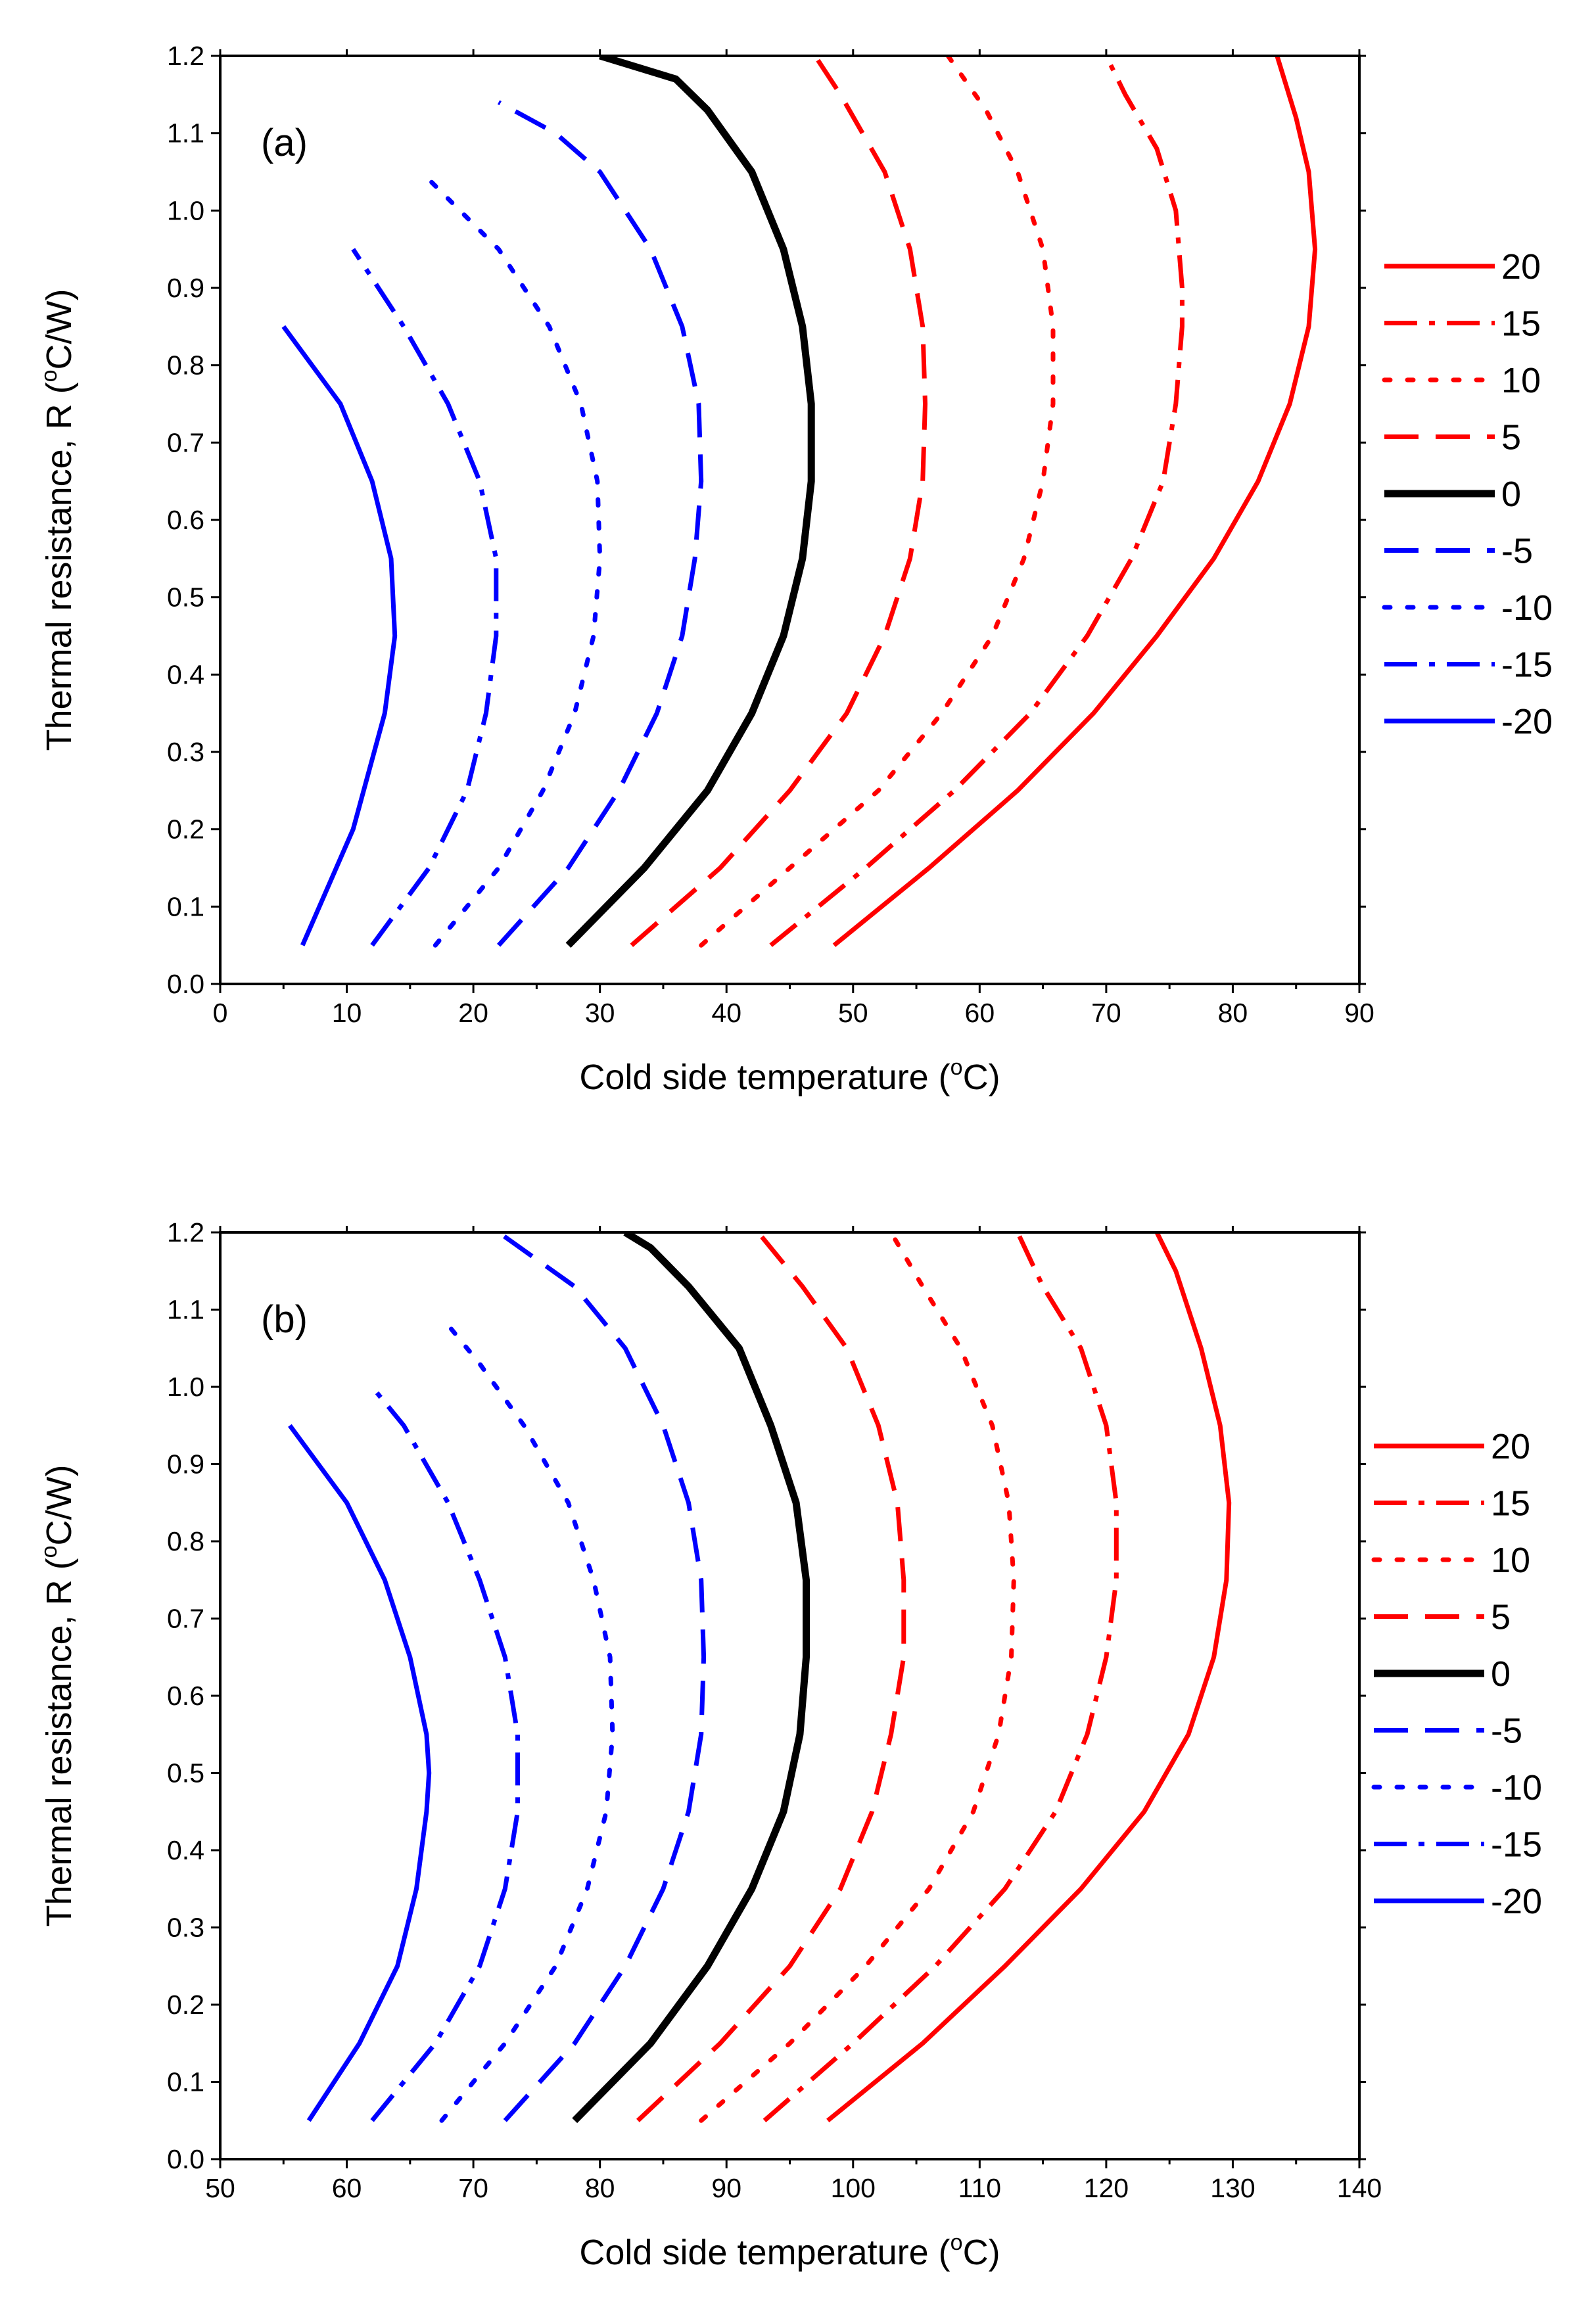 This screenshot has height=2309, width=1596. I want to click on x-tick-label: 0, so click(220, 1013).